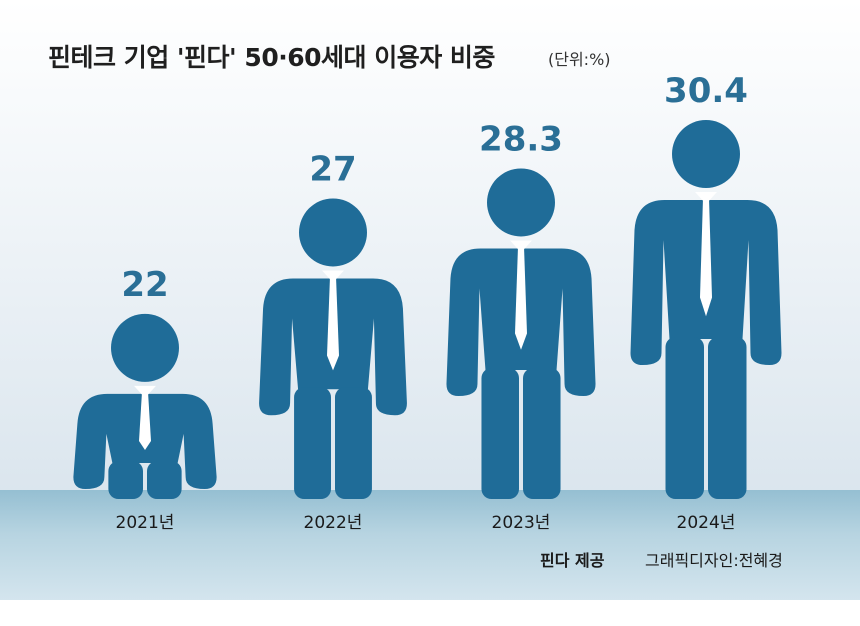 The width and height of the screenshot is (860, 626). What do you see at coordinates (332, 169) in the screenshot?
I see `value-label: 27` at bounding box center [332, 169].